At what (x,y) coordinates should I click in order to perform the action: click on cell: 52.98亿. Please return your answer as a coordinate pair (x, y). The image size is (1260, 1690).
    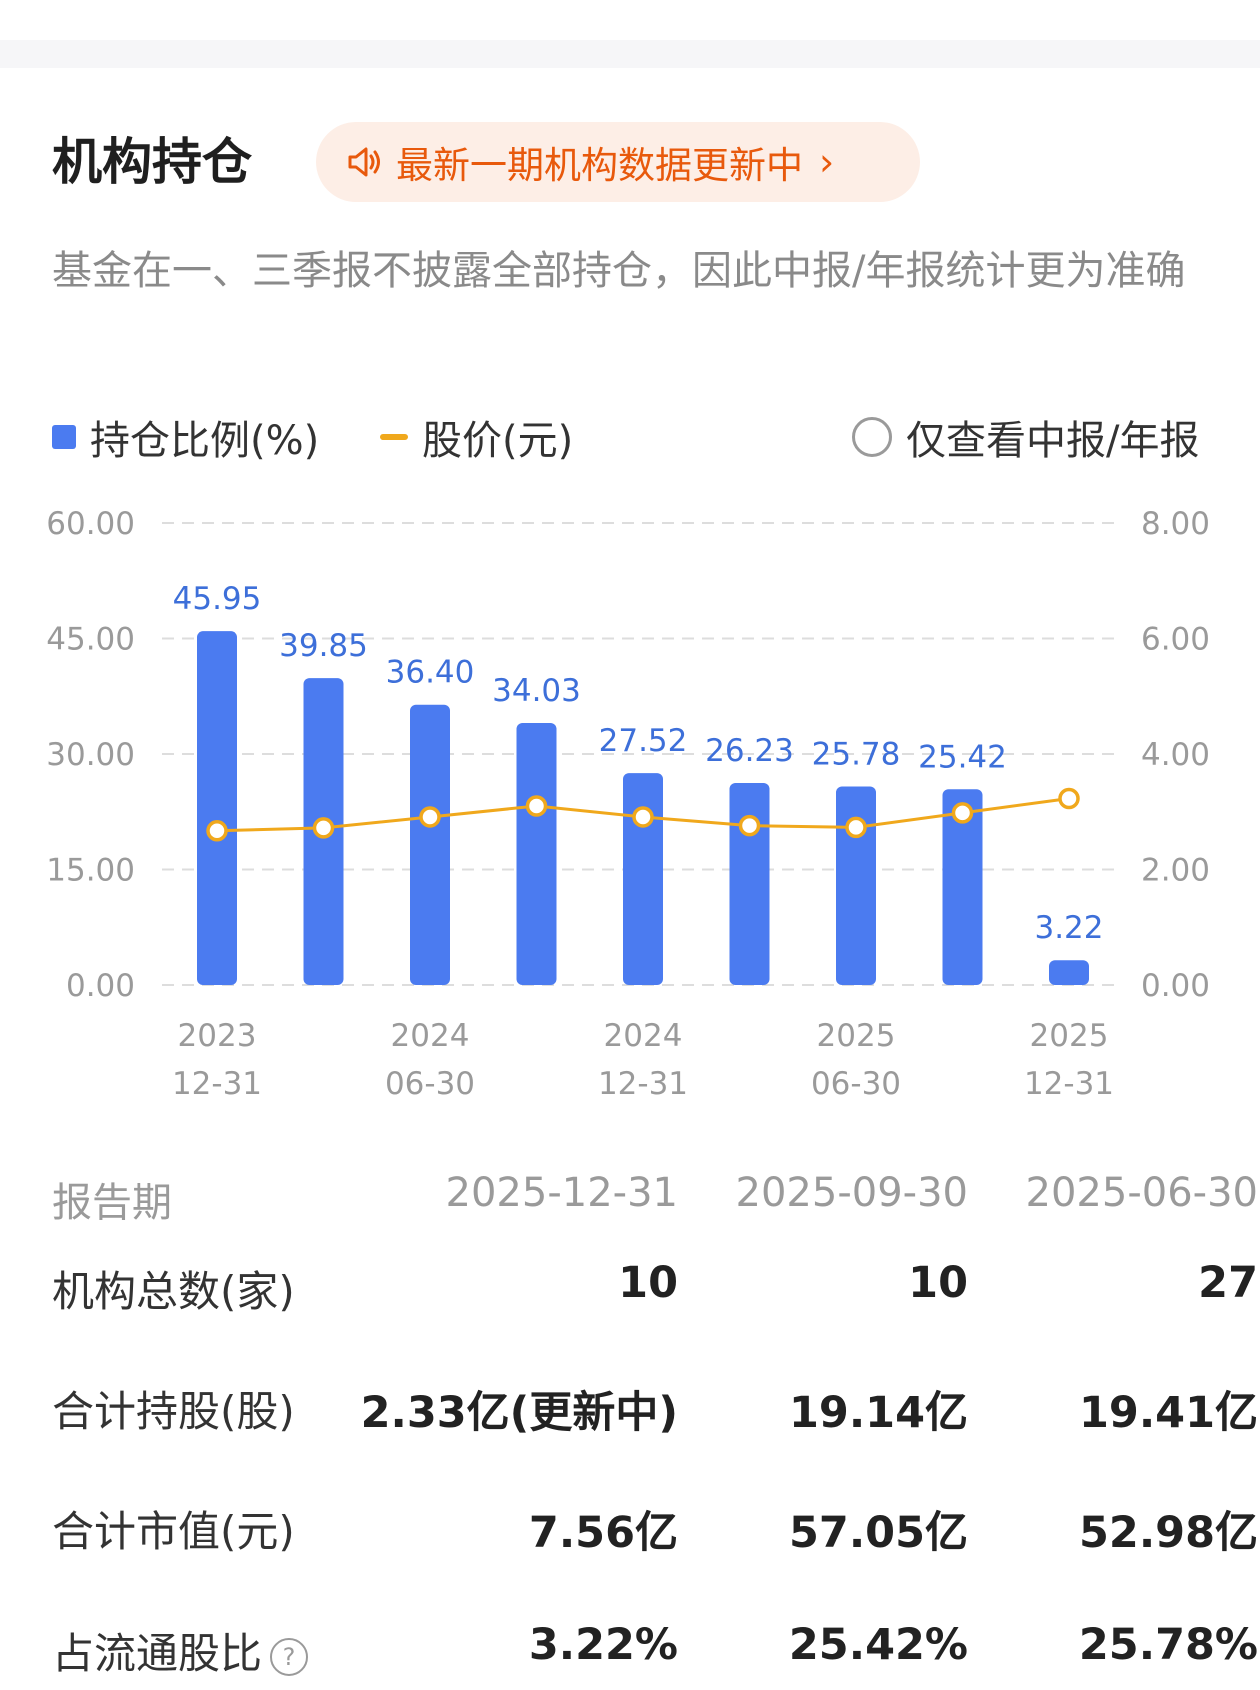
    Looking at the image, I should click on (1168, 1533).